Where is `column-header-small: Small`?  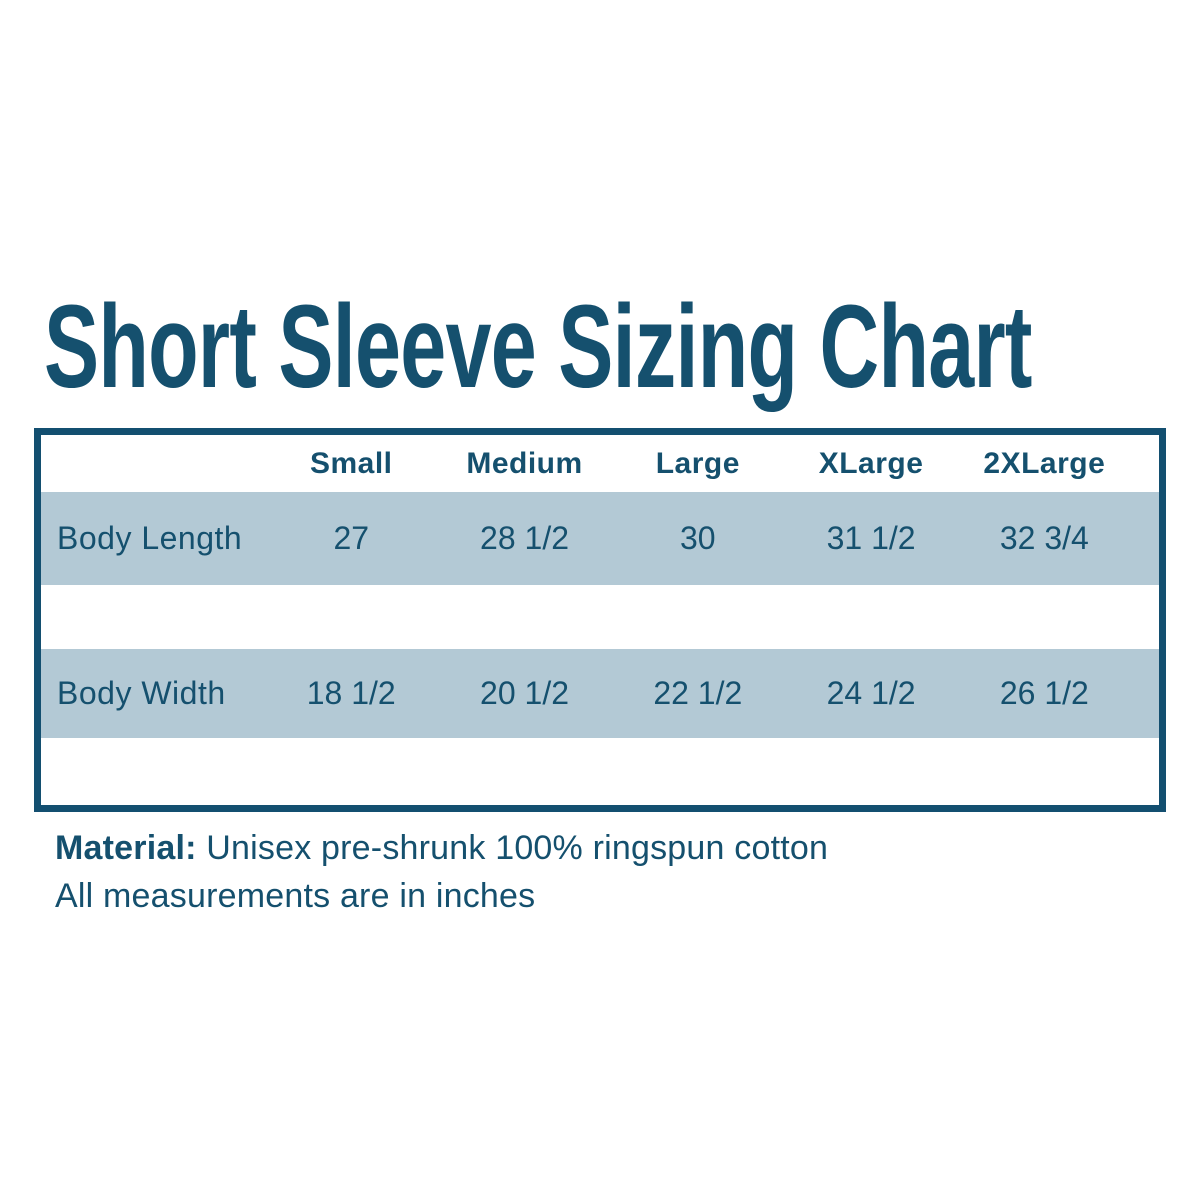
column-header-small: Small is located at coordinates (351, 463).